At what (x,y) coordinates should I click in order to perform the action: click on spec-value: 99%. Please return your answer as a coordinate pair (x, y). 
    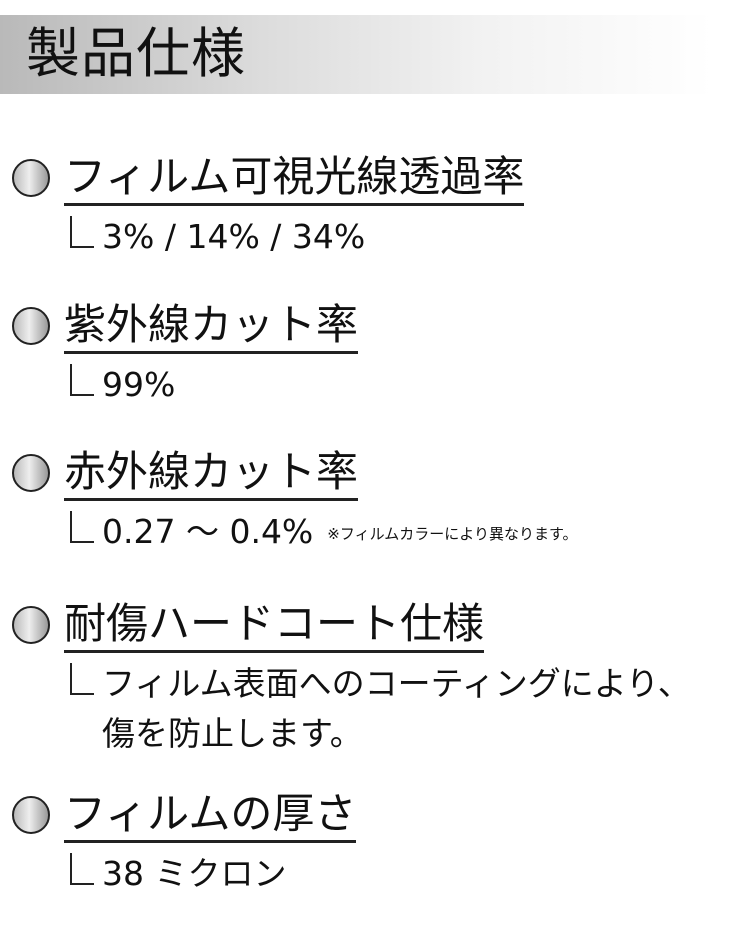
    Looking at the image, I should click on (139, 384).